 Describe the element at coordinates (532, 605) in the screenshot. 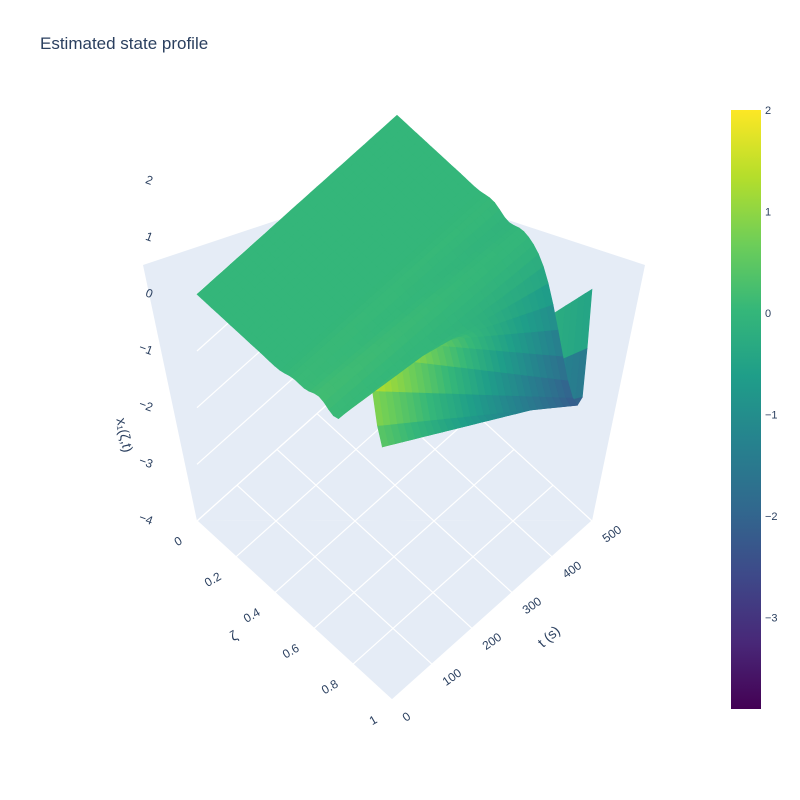

I see `t-tick-label: 300` at that location.